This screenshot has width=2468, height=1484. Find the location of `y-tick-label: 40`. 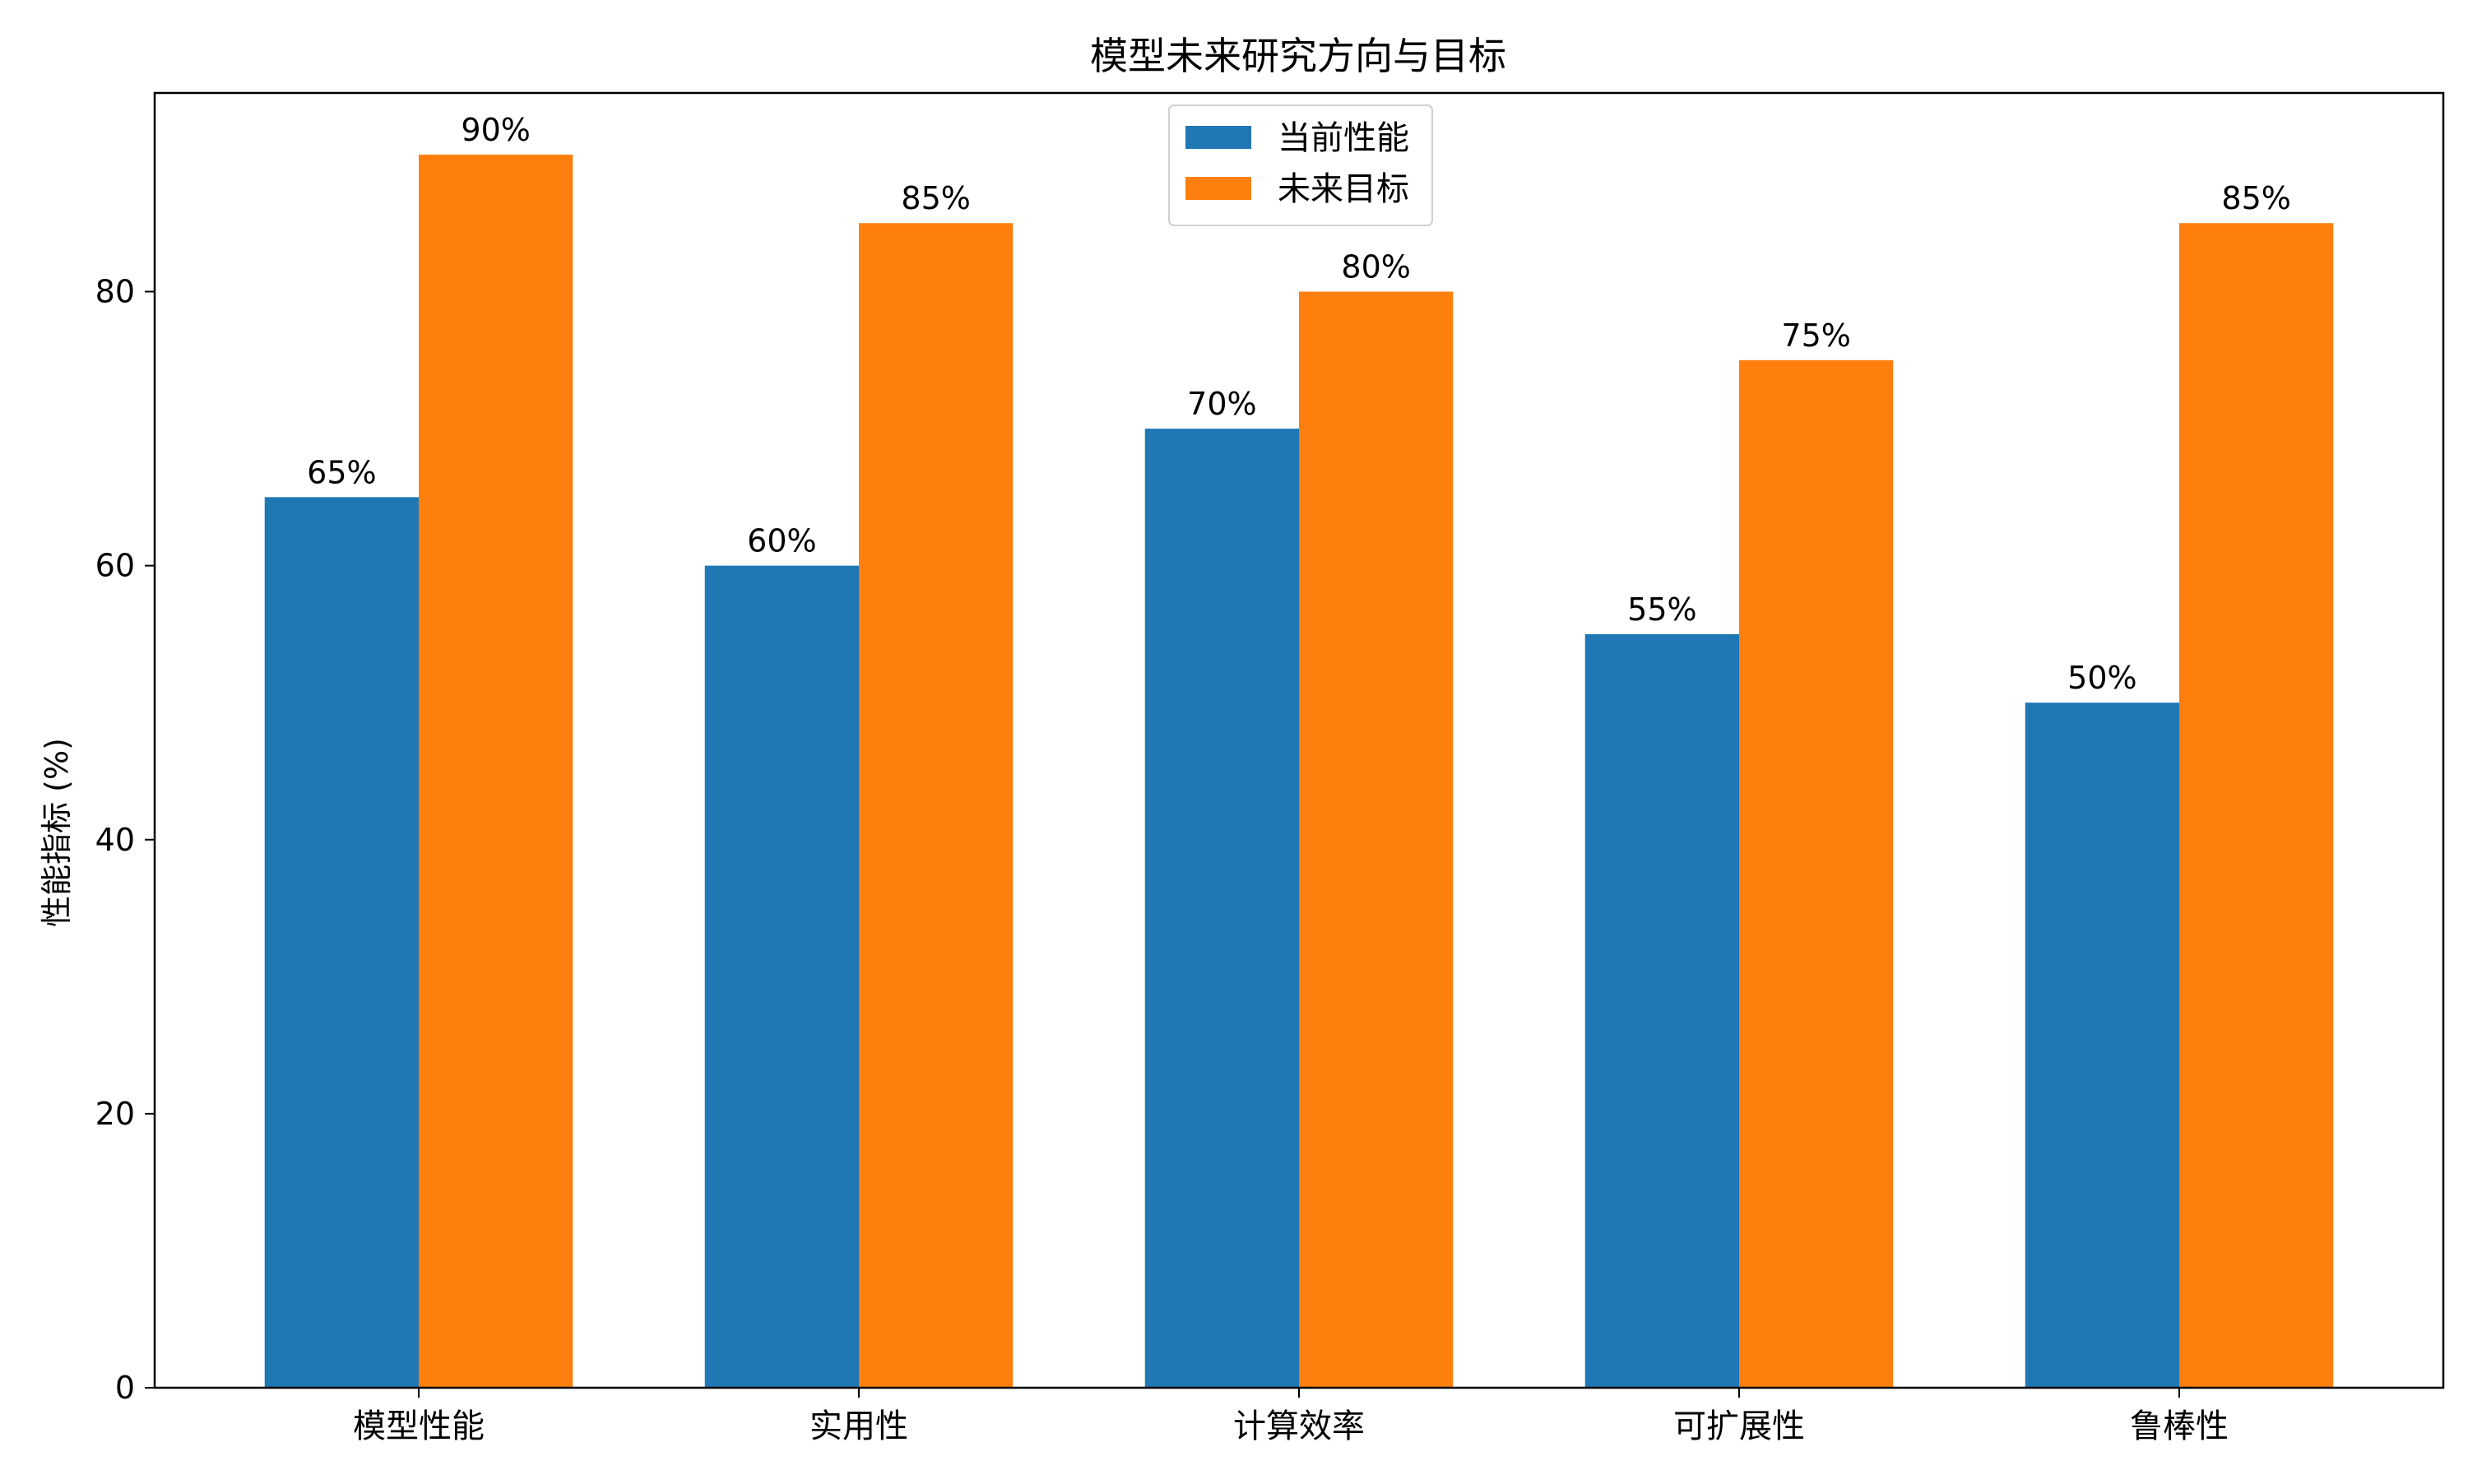

y-tick-label: 40 is located at coordinates (115, 840).